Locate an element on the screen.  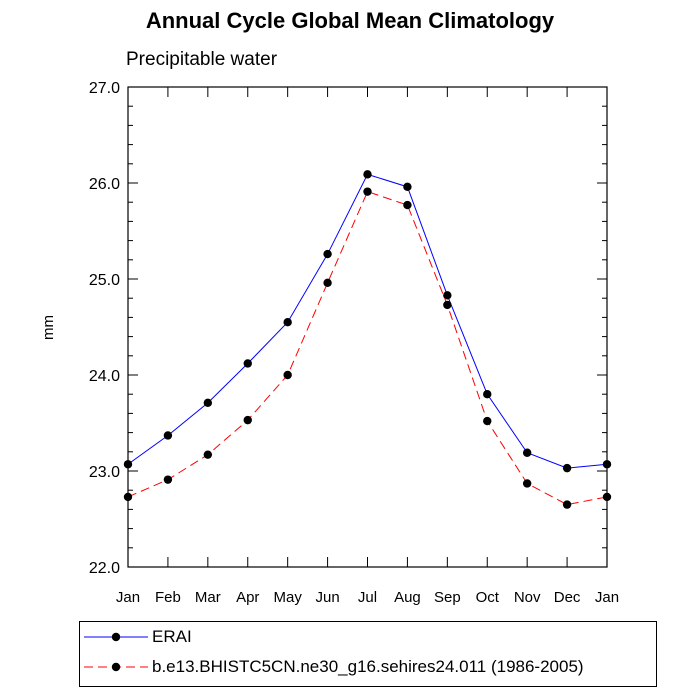
x-tick-label: Feb is located at coordinates (168, 597).